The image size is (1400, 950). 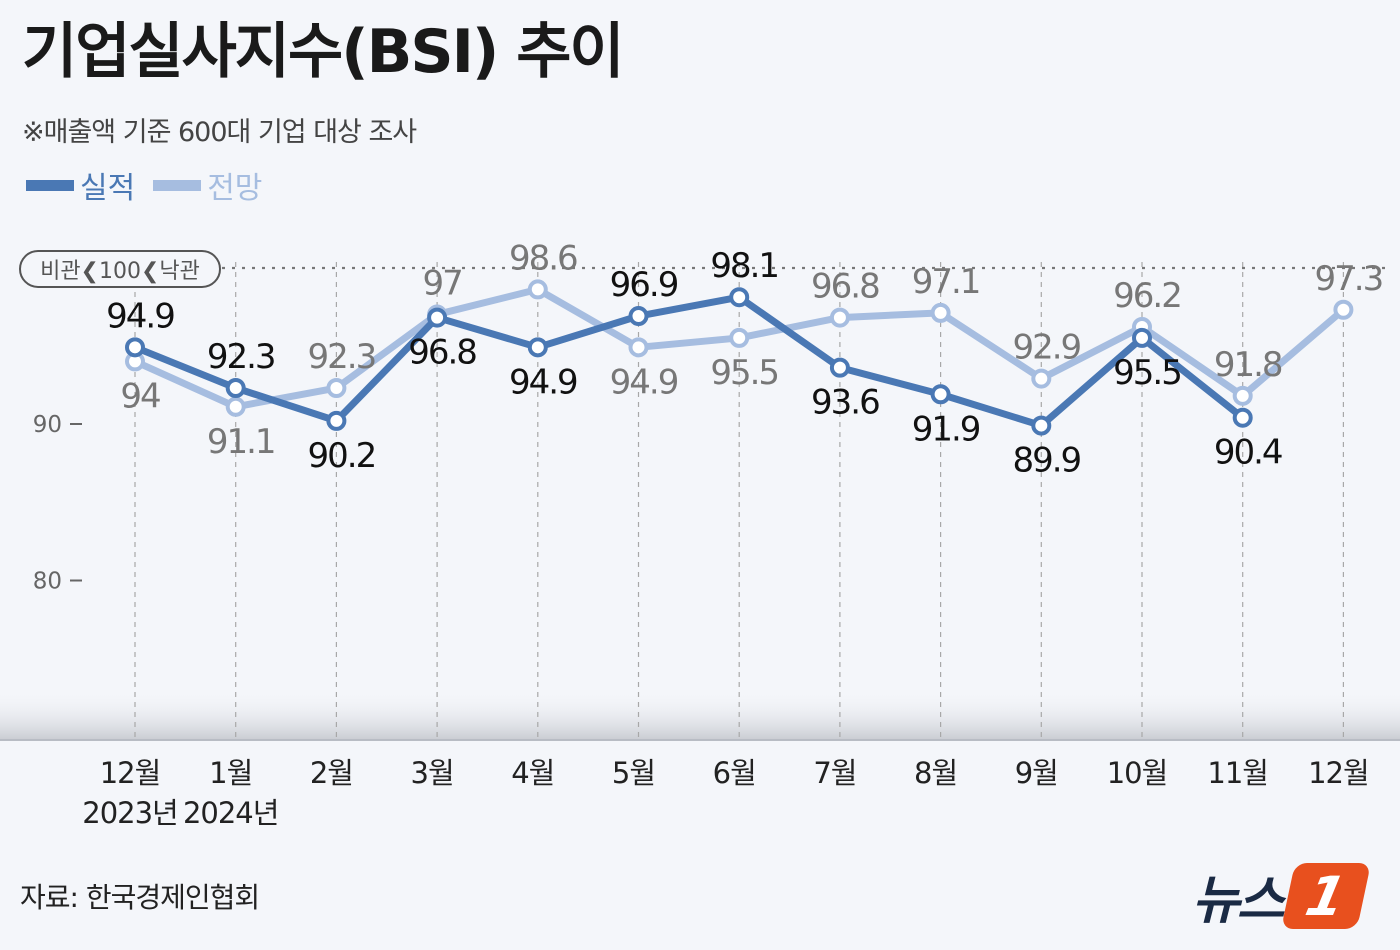 I want to click on chart-title: 기업실사지수(BSI) 추이, so click(x=323, y=52).